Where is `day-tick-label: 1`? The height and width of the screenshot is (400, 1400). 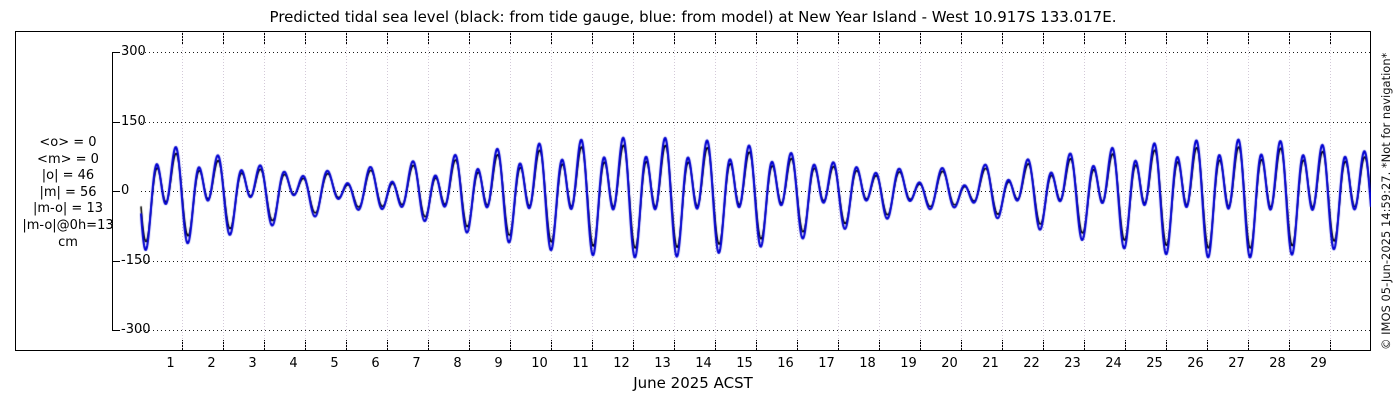 day-tick-label: 1 is located at coordinates (170, 363).